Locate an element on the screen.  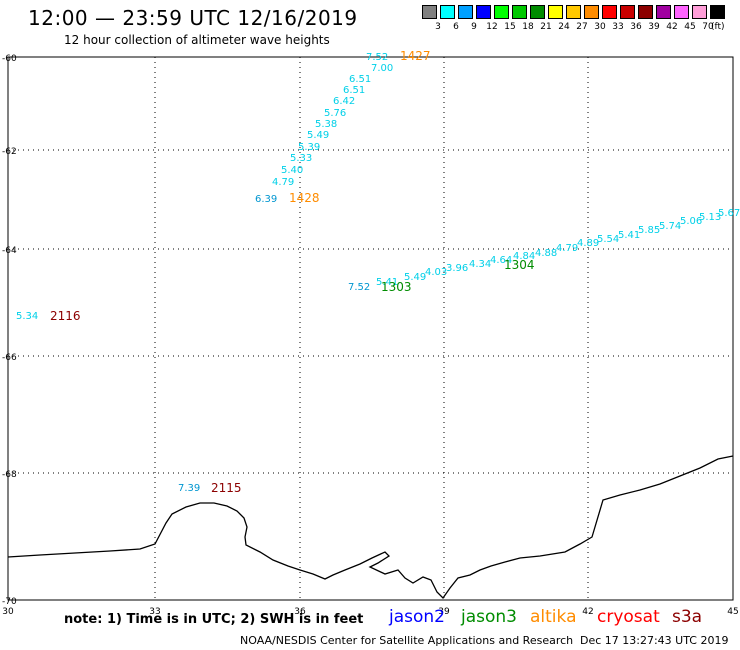
wave-height-value: 5.76 is located at coordinates (335, 113).